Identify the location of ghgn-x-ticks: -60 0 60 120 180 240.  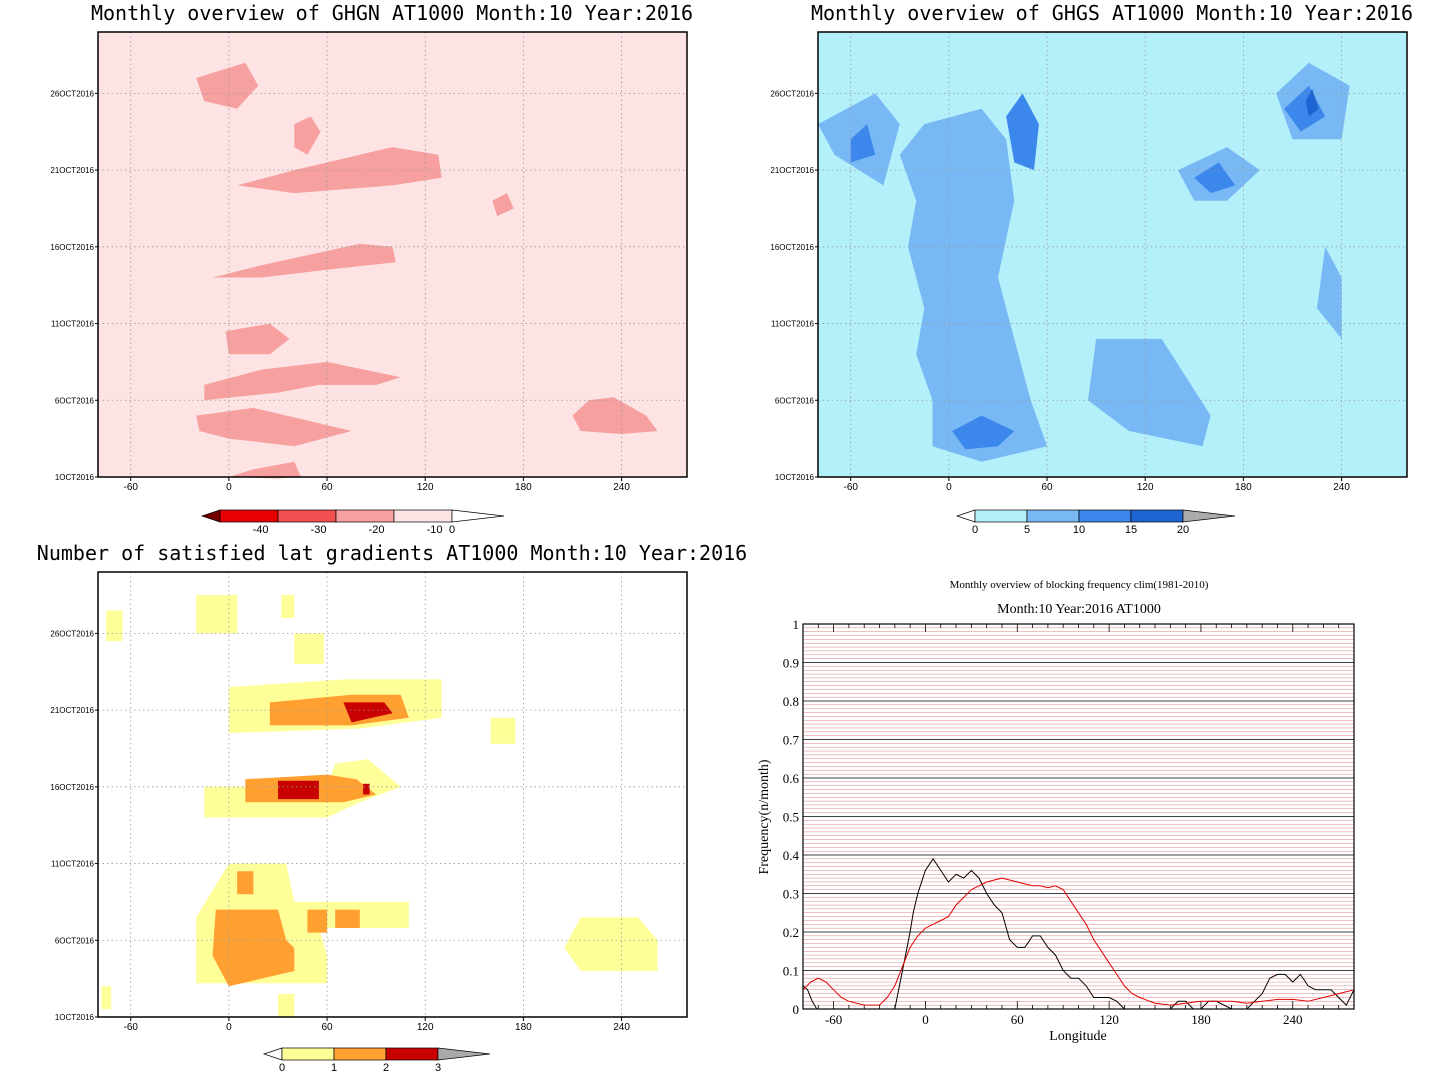
(376, 487).